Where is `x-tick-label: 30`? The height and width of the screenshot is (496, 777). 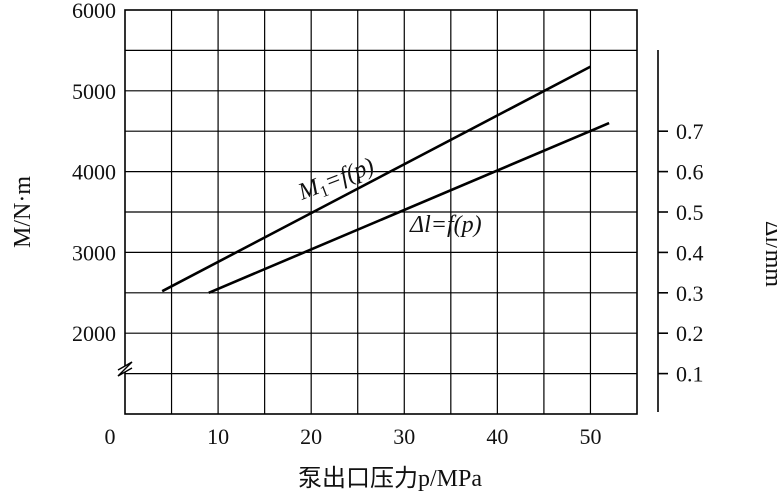
x-tick-label: 30 is located at coordinates (404, 436).